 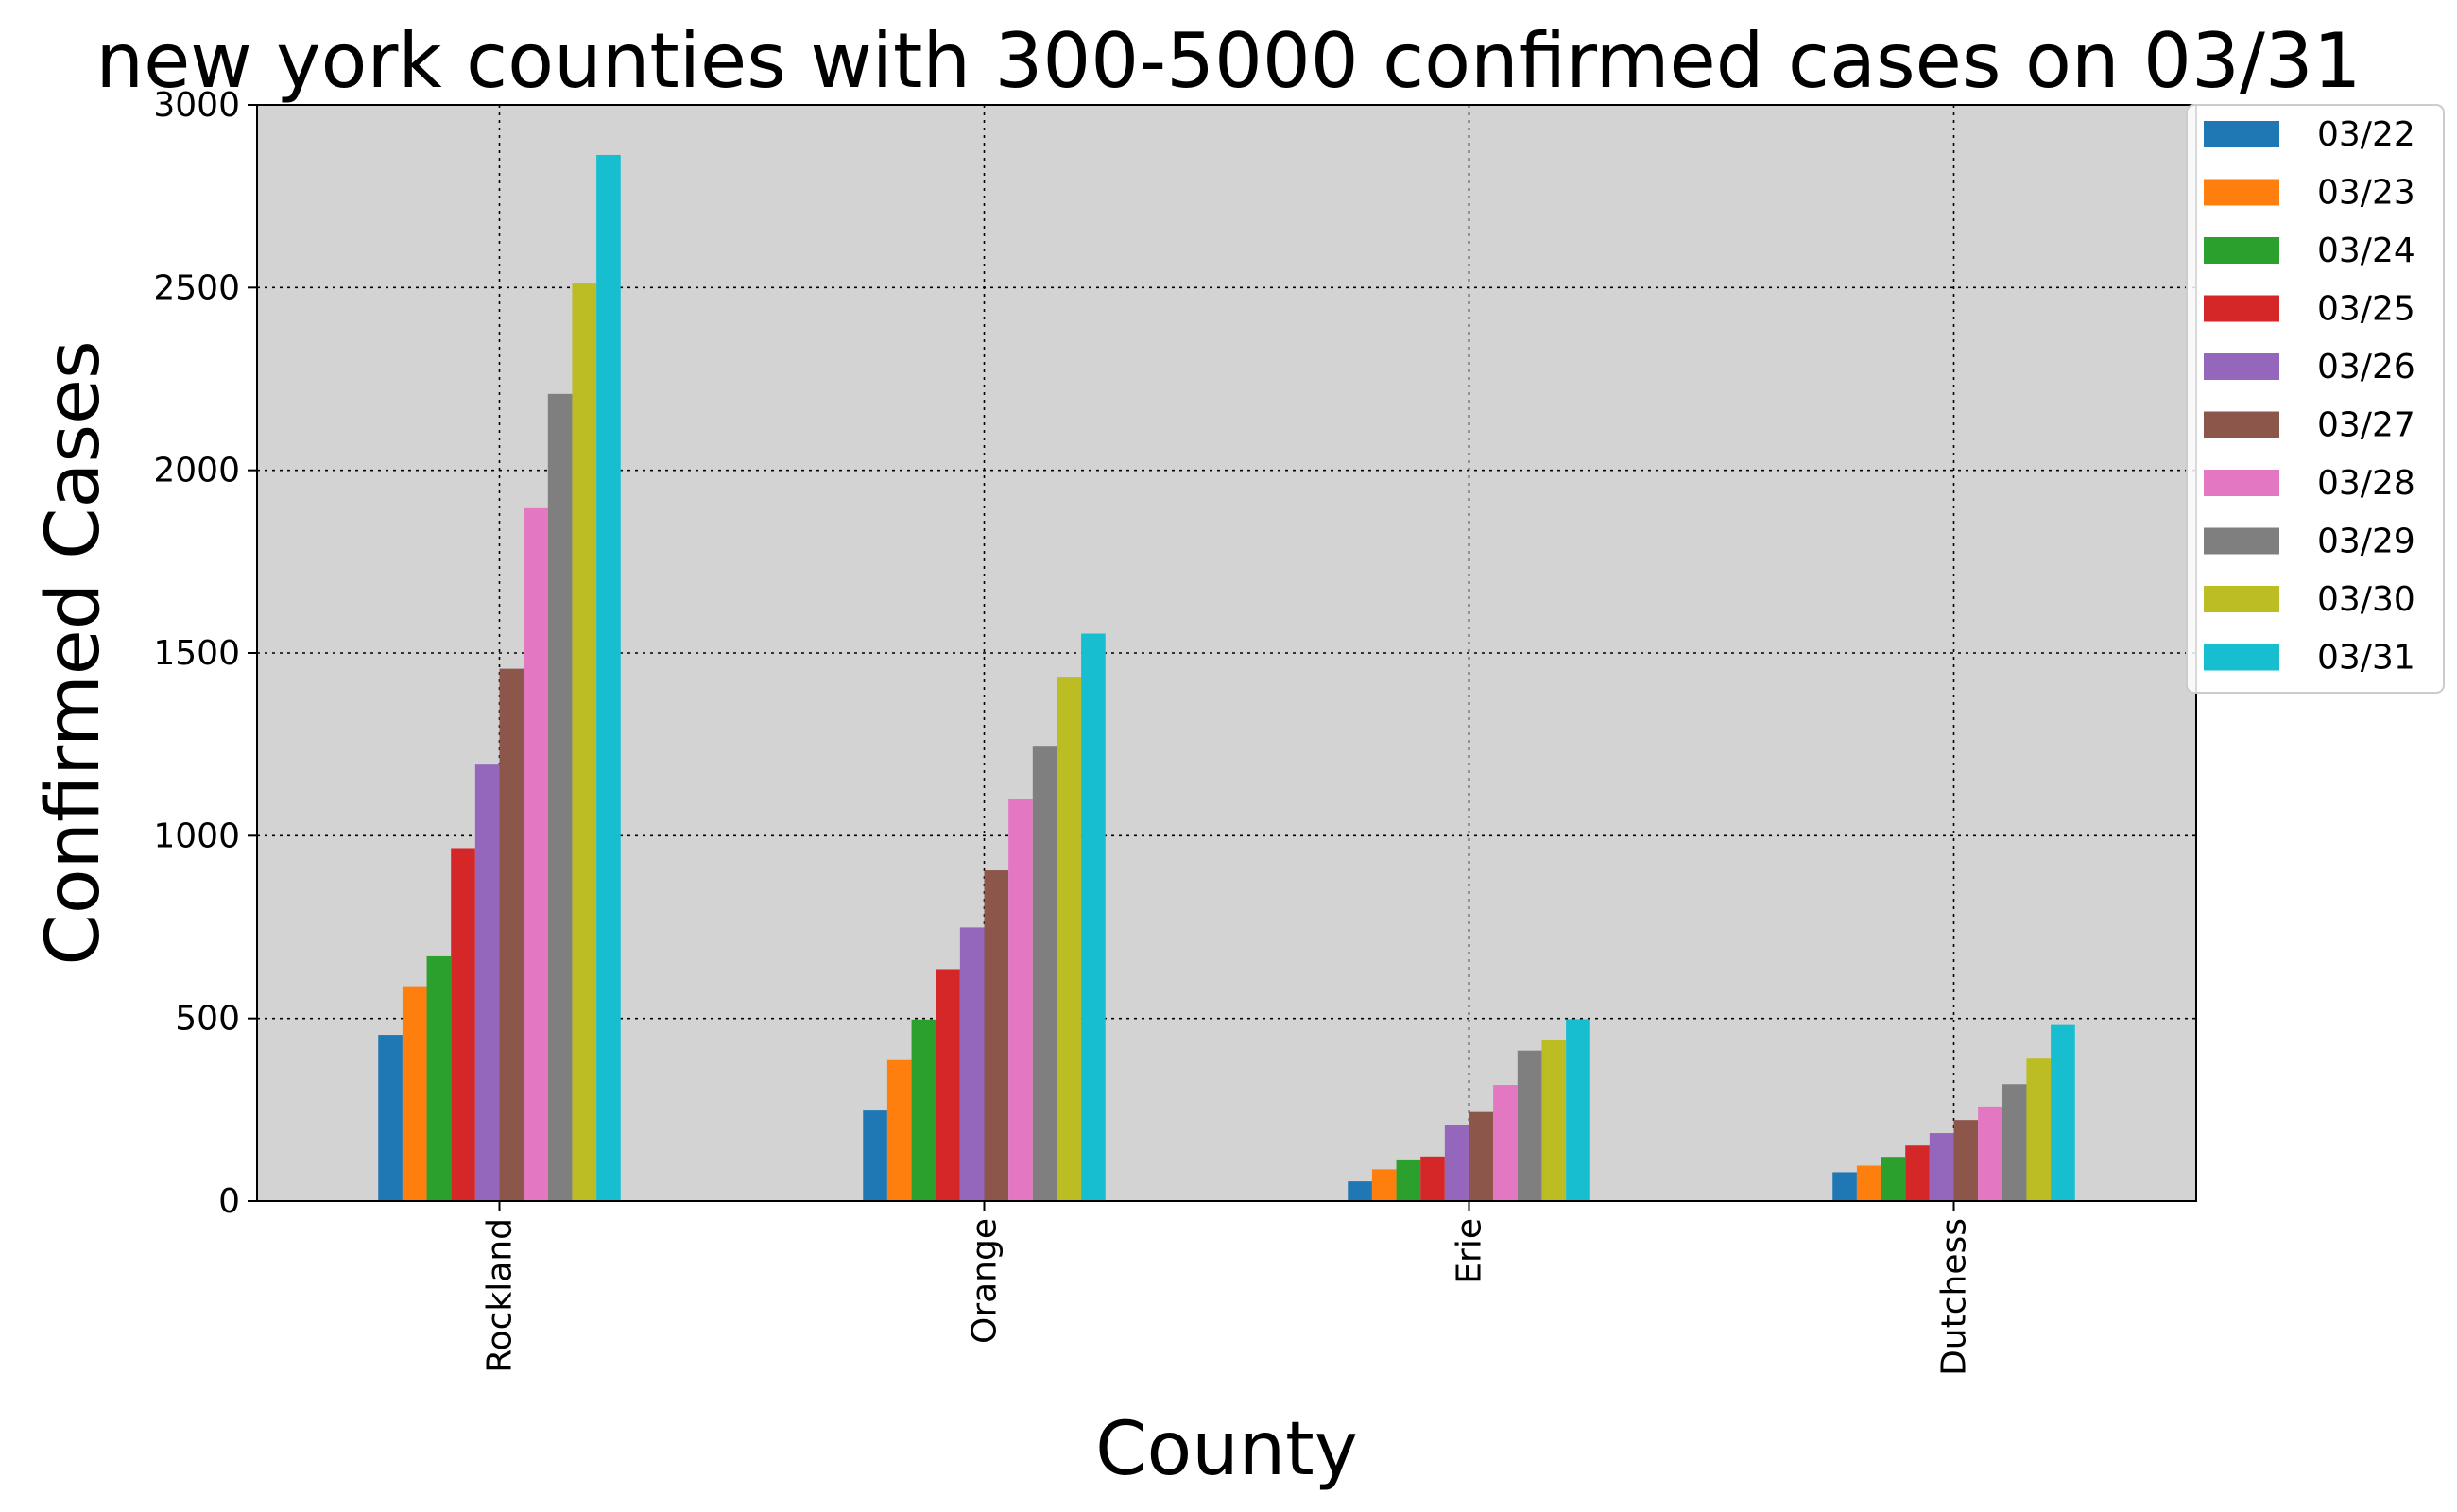 I want to click on x-tick-label-orange: Orange, so click(x=985, y=1281).